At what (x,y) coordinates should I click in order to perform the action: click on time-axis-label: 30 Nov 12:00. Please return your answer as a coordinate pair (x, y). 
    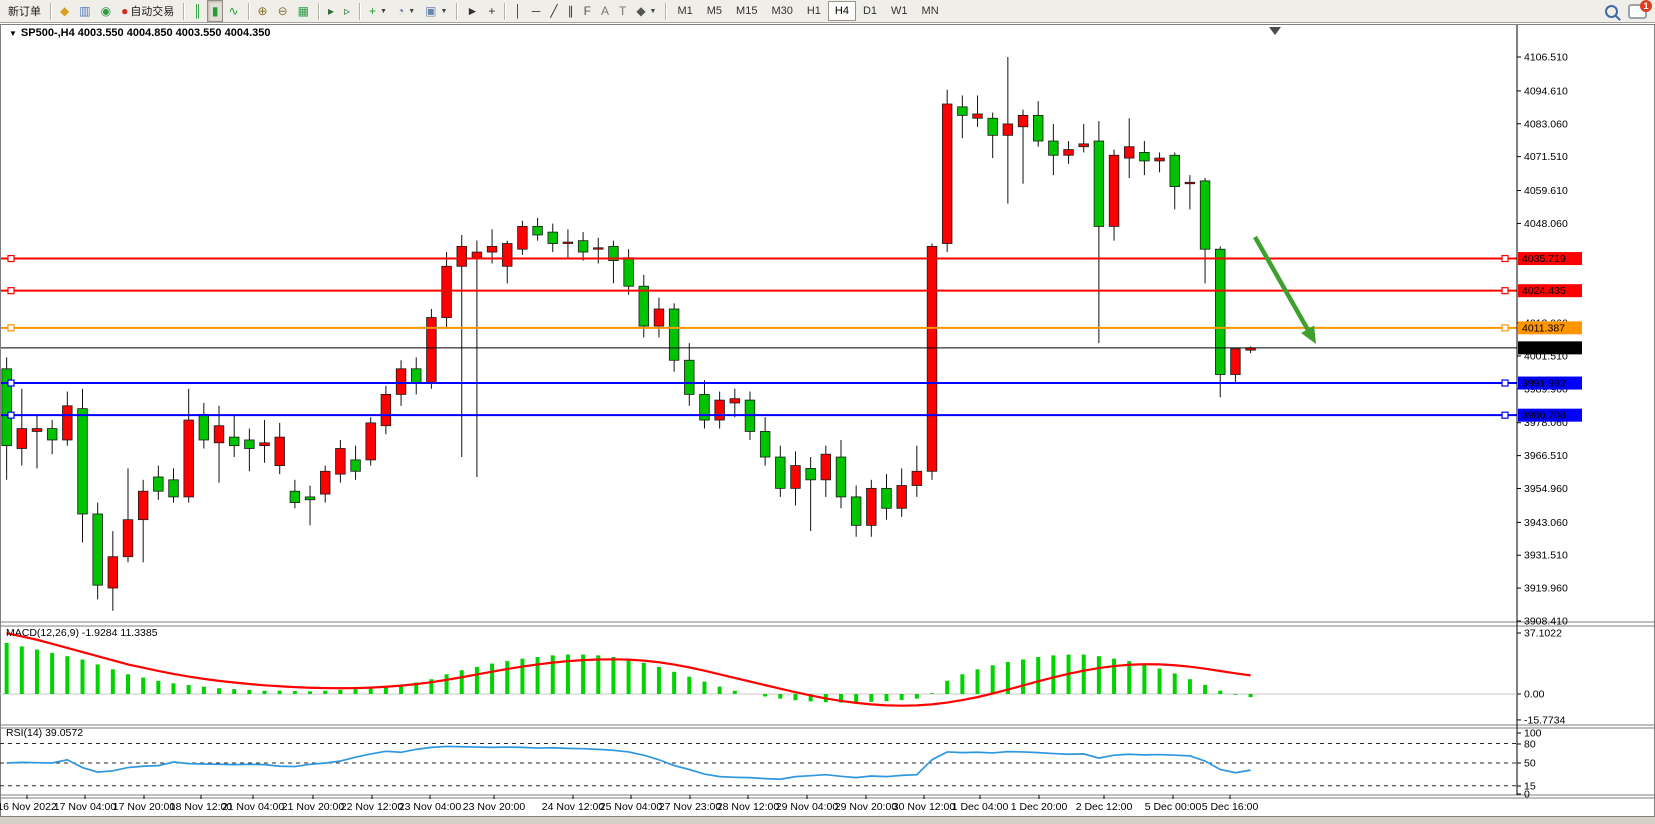
    Looking at the image, I should click on (924, 807).